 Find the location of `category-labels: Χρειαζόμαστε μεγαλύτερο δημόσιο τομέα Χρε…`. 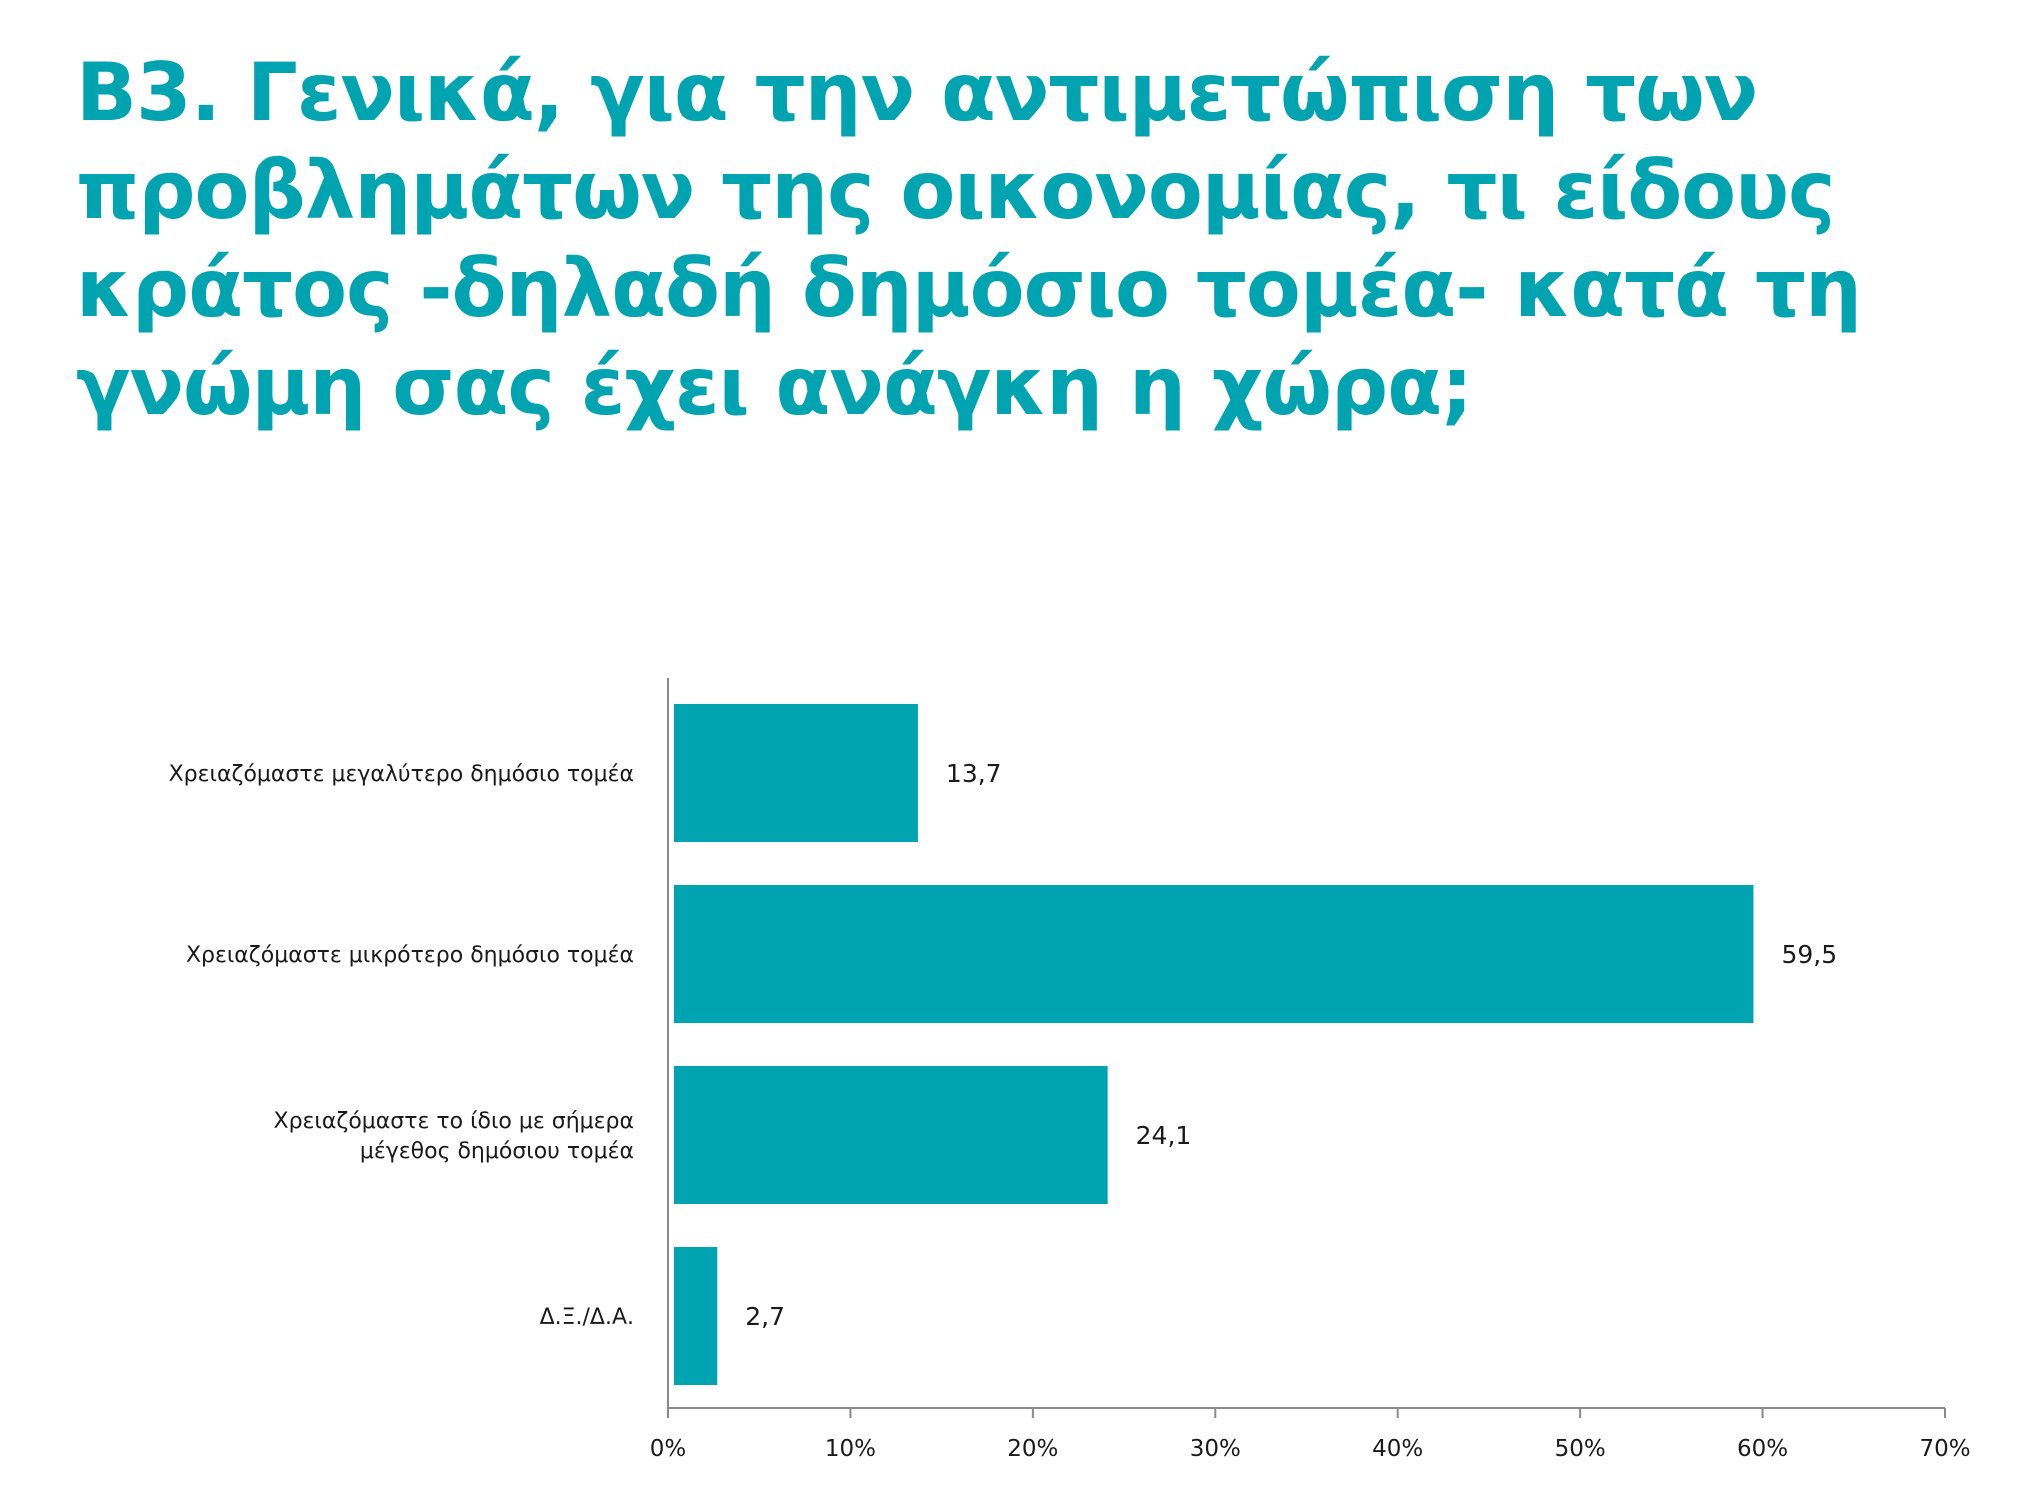

category-labels: Χρειαζόμαστε μεγαλύτερο δημόσιο τομέα Χρε… is located at coordinates (401, 1046).